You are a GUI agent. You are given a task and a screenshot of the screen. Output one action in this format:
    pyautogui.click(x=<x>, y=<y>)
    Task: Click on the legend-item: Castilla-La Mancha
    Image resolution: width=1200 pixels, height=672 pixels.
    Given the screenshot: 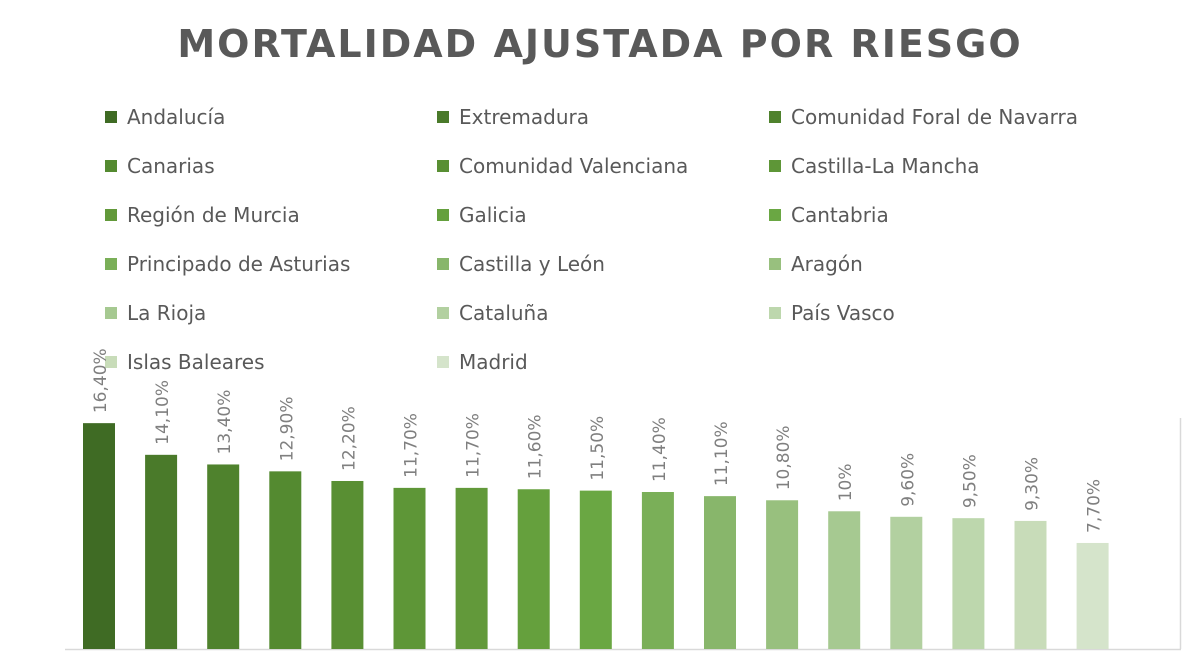 What is the action you would take?
    pyautogui.click(x=874, y=166)
    